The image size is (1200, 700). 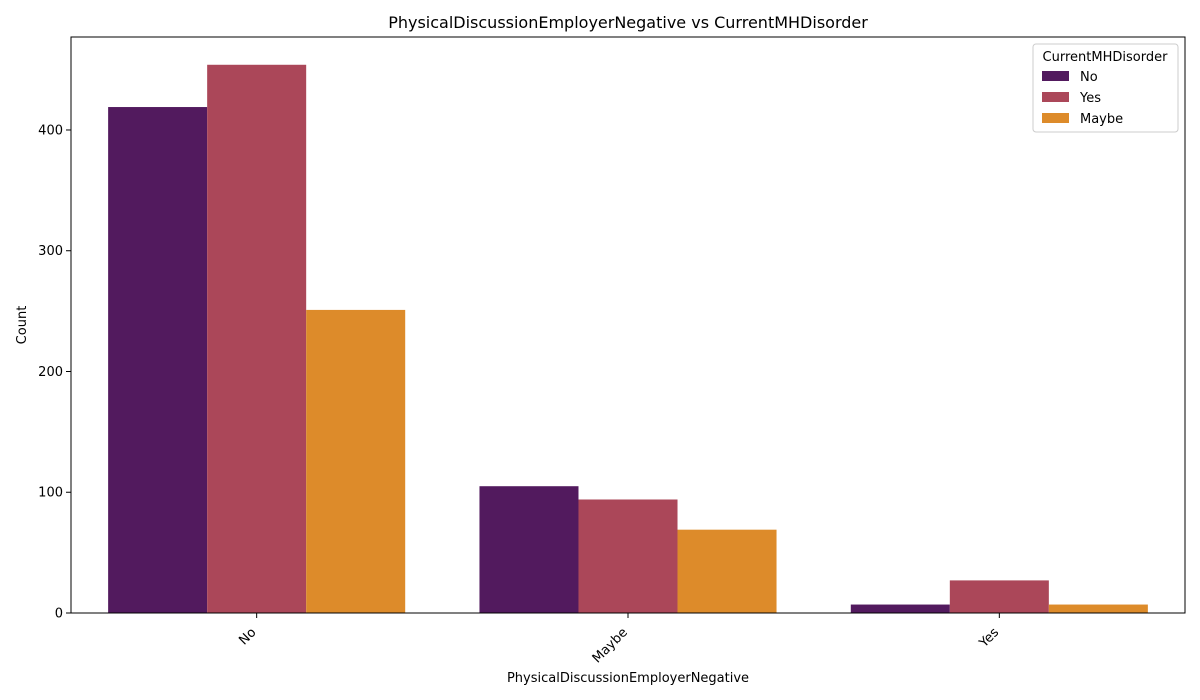 I want to click on x-tick-label: No, so click(x=247, y=636).